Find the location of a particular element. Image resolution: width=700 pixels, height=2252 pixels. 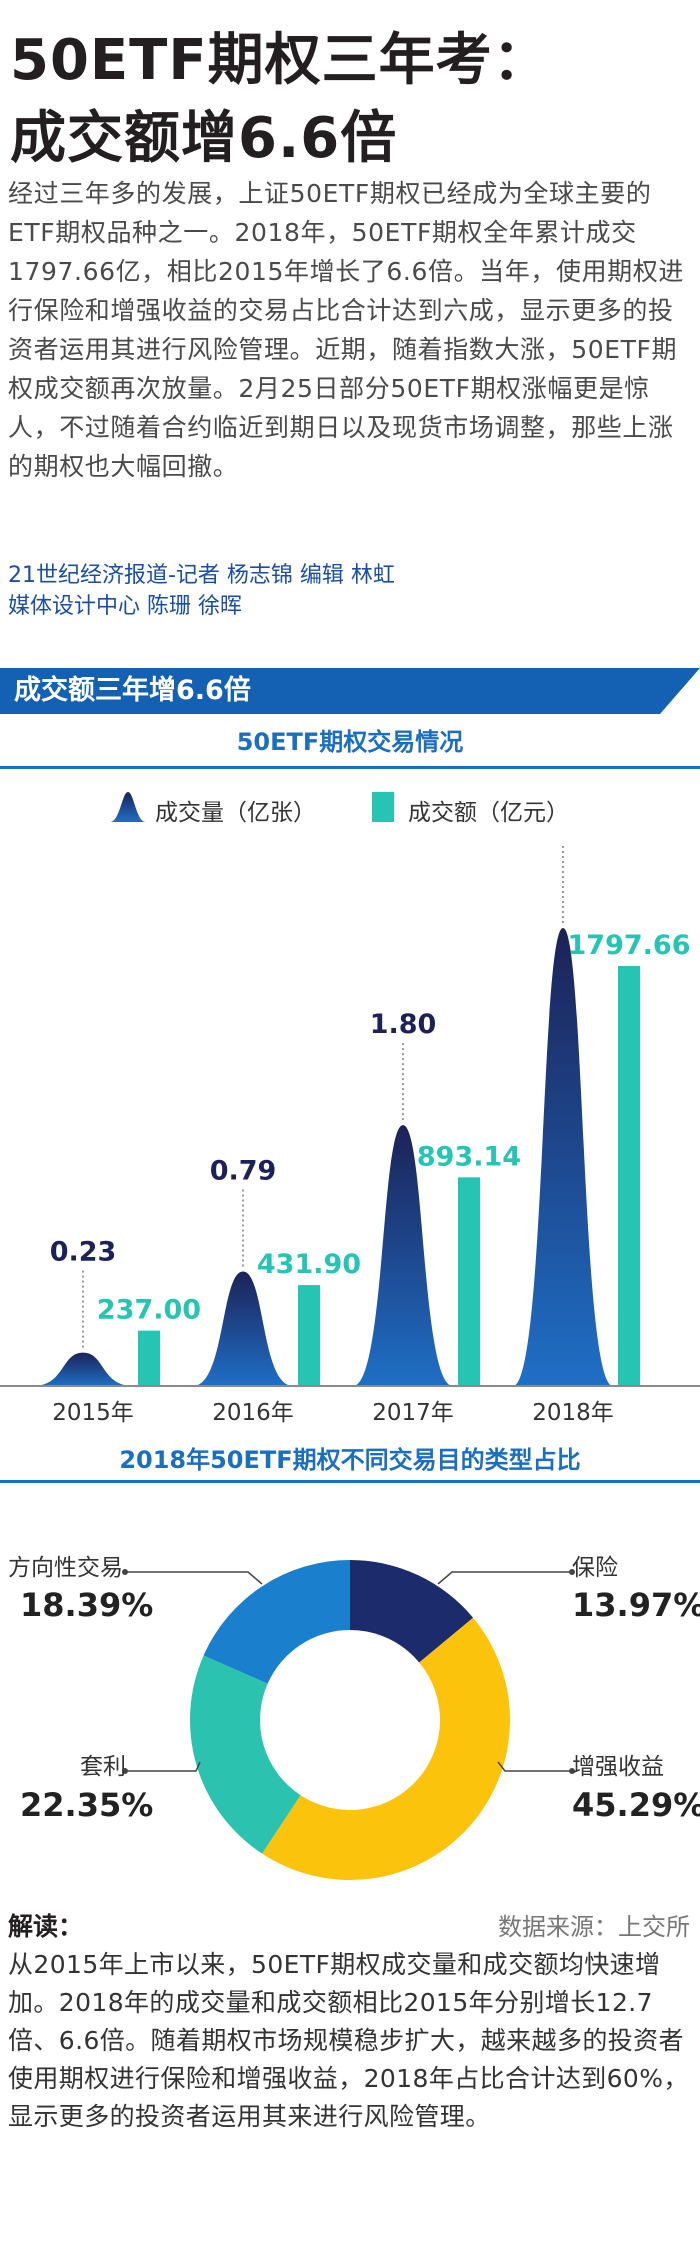

section-bar-shape is located at coordinates (350, 691).